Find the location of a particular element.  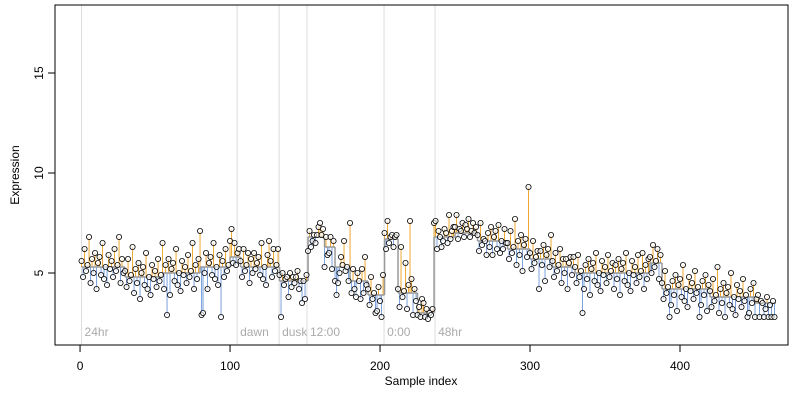

marker-label: dawn is located at coordinates (254, 332).